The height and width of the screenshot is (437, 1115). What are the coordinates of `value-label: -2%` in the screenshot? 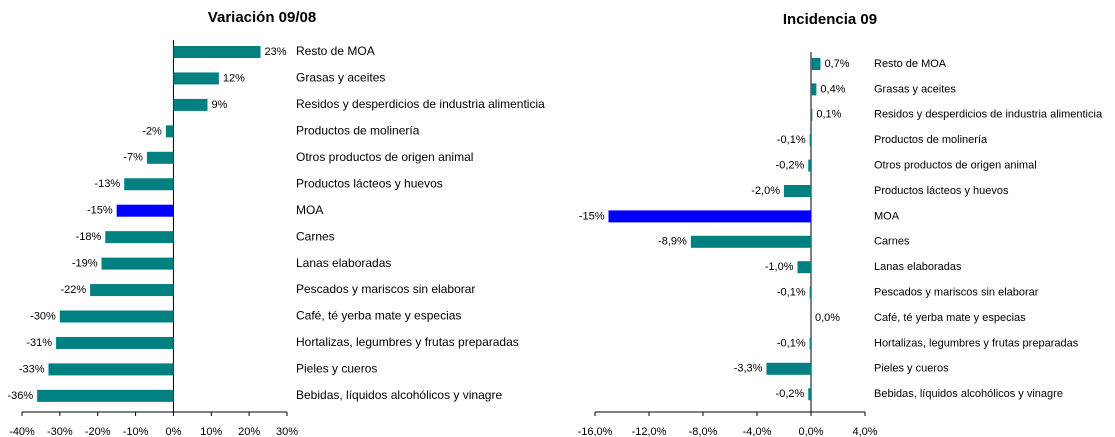 It's located at (152, 131).